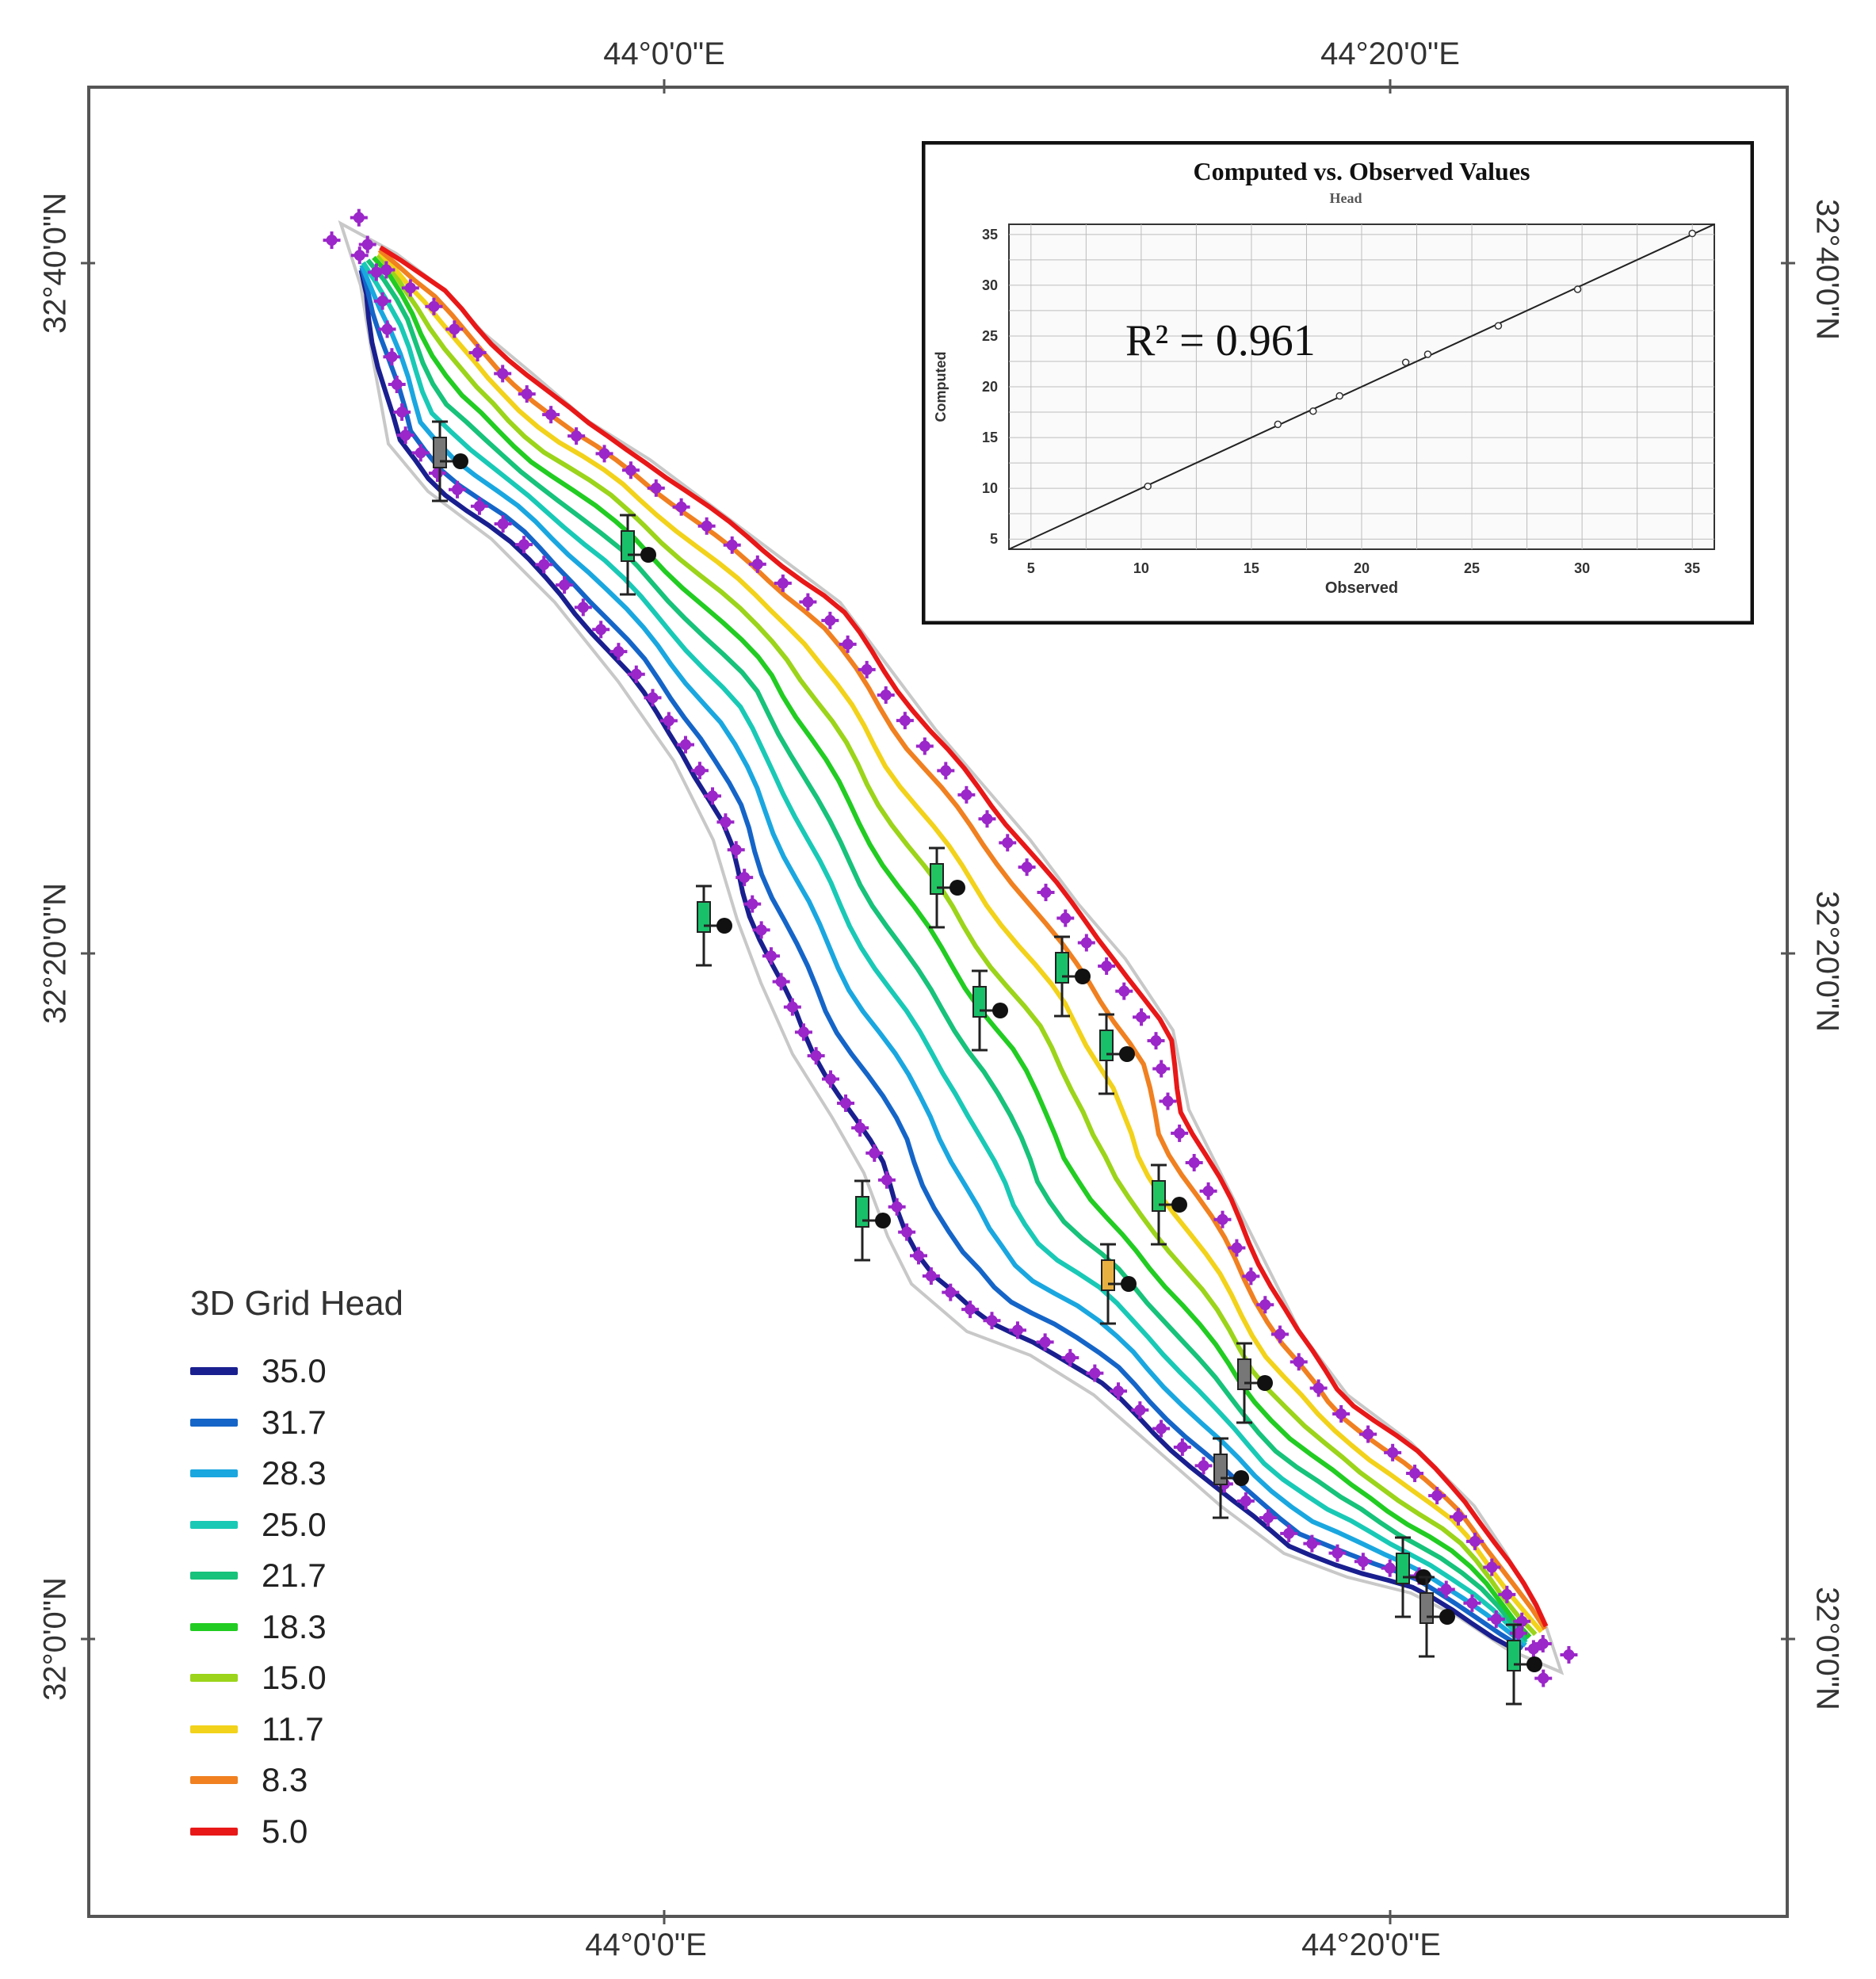 The image size is (1876, 1979). What do you see at coordinates (1031, 568) in the screenshot?
I see `x-tick-label: 5` at bounding box center [1031, 568].